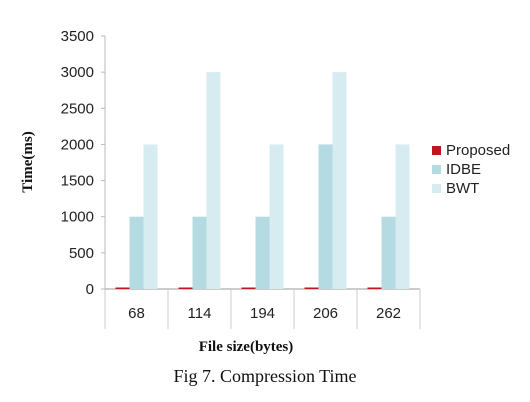 Image resolution: width=530 pixels, height=402 pixels. Describe the element at coordinates (77, 181) in the screenshot. I see `y-tick-label: 1500` at that location.